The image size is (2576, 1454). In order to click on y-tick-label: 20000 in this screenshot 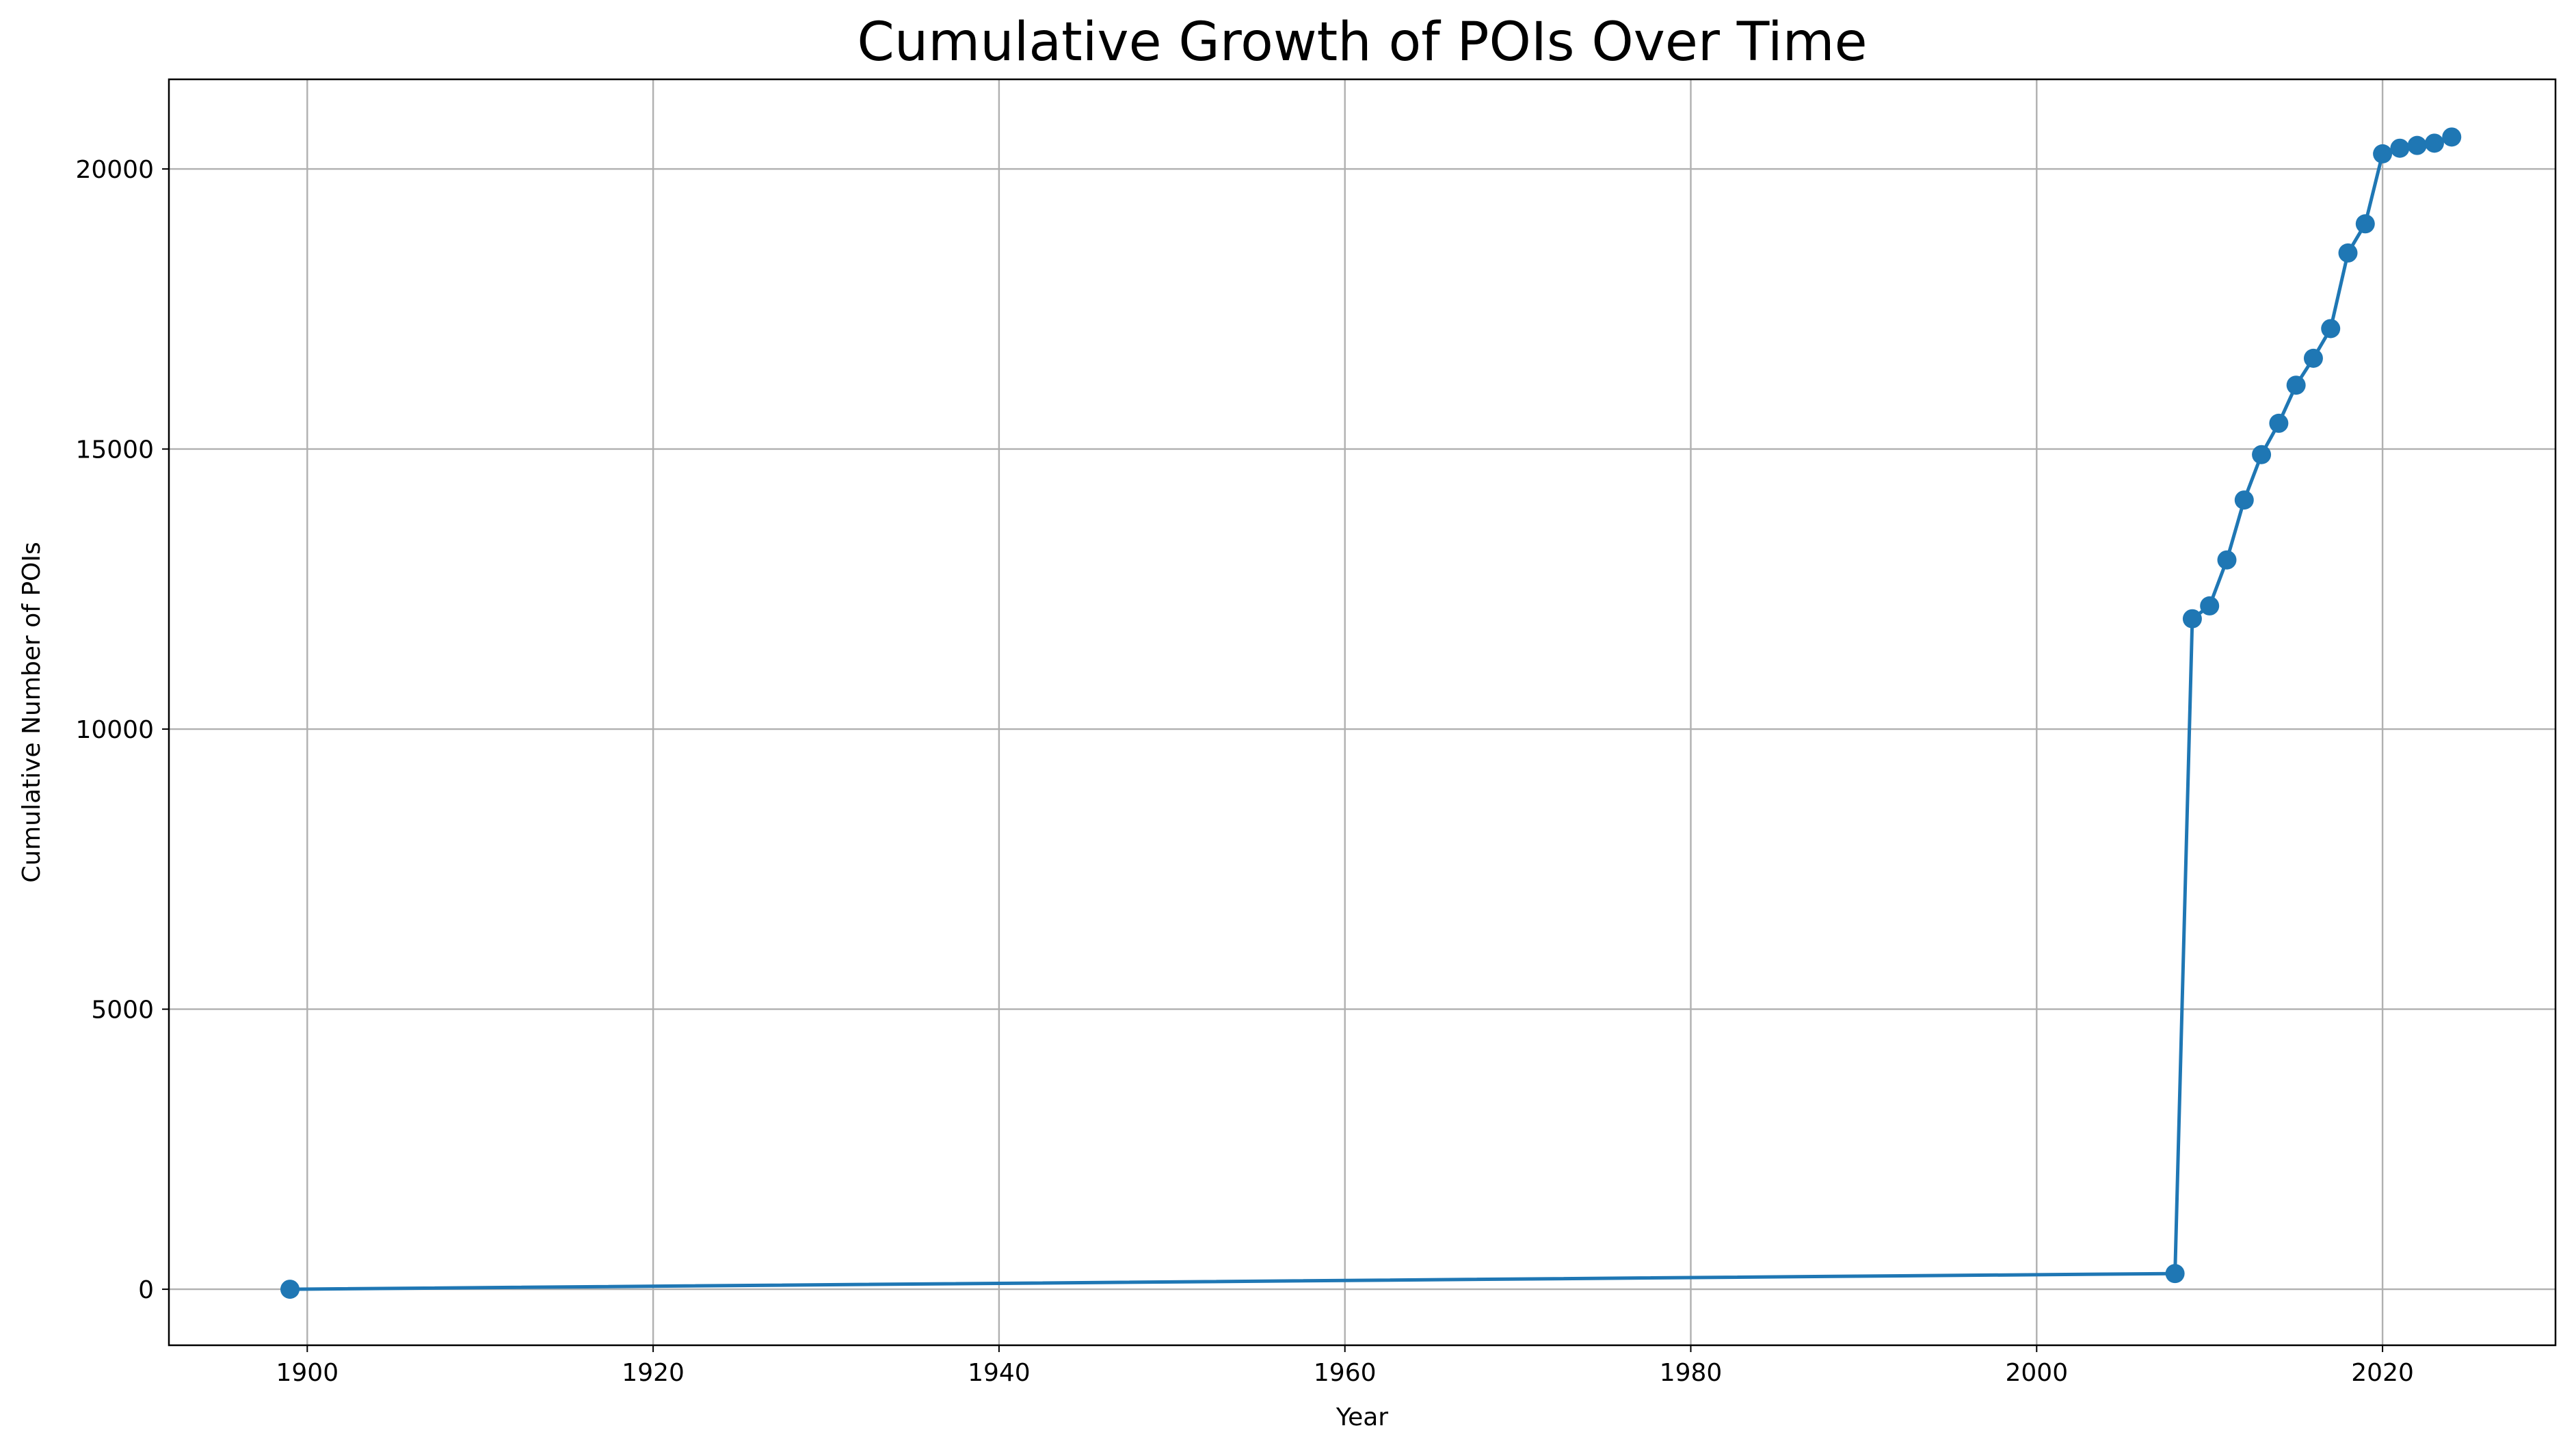, I will do `click(114, 170)`.